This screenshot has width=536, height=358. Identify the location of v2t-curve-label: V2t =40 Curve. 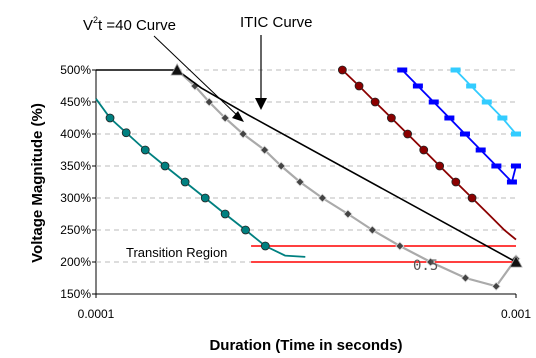
(129, 24).